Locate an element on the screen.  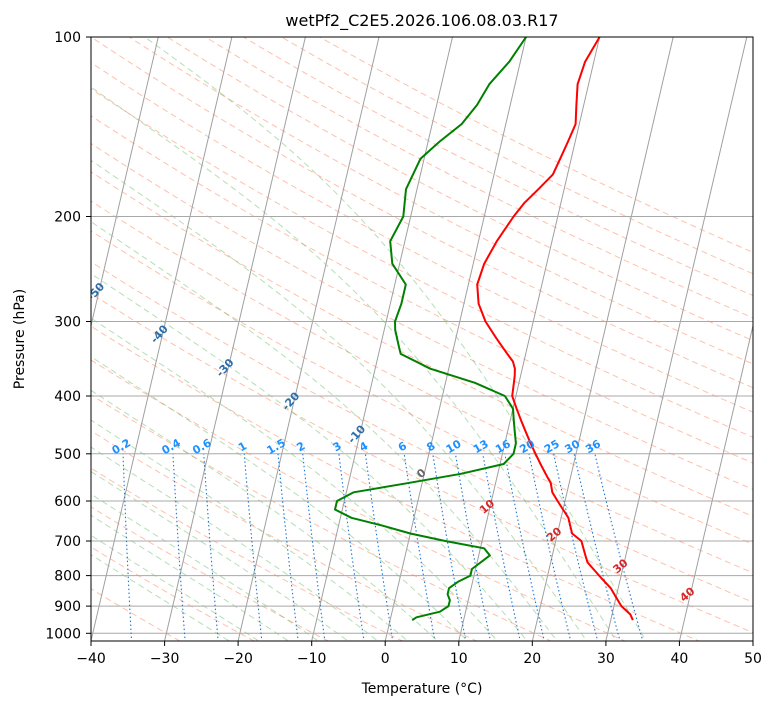
y-axis-label: Pressure (hPa) is located at coordinates (20, 339).